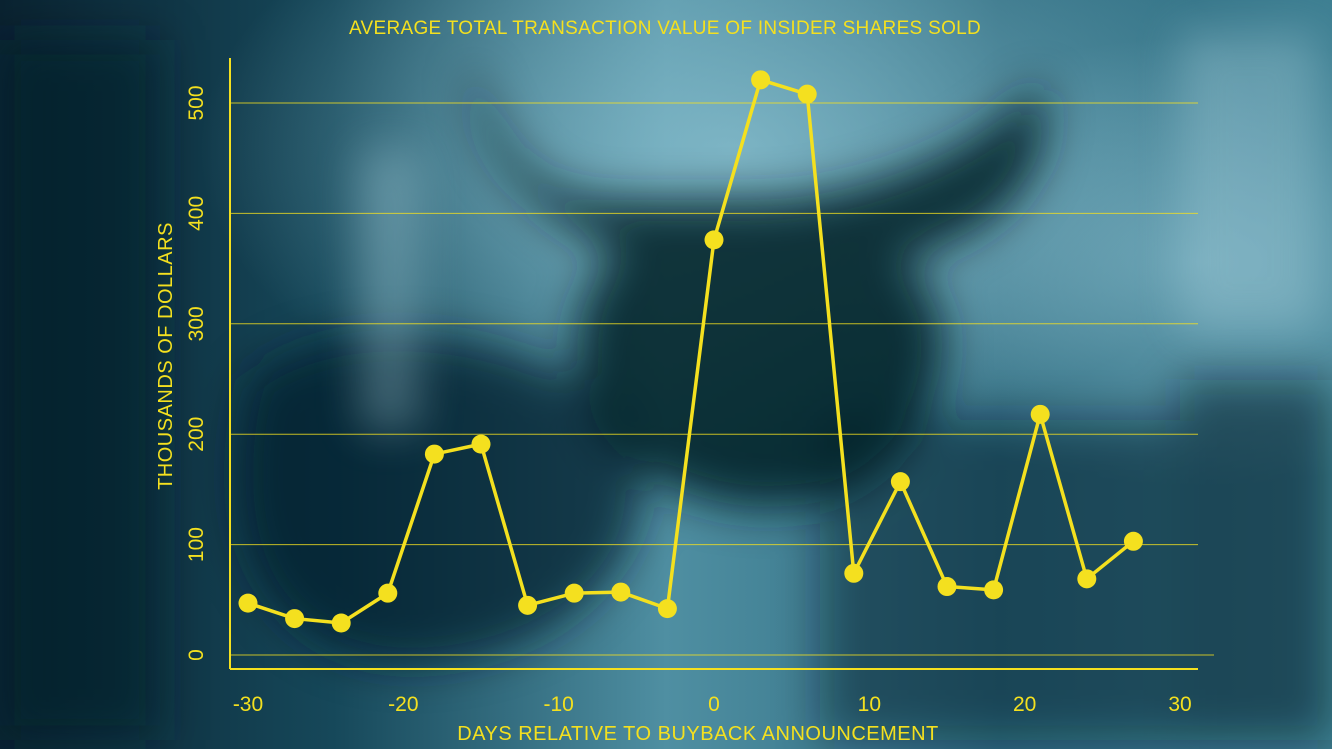 The height and width of the screenshot is (749, 1332). Describe the element at coordinates (196, 655) in the screenshot. I see `y-tick-label: 0` at that location.